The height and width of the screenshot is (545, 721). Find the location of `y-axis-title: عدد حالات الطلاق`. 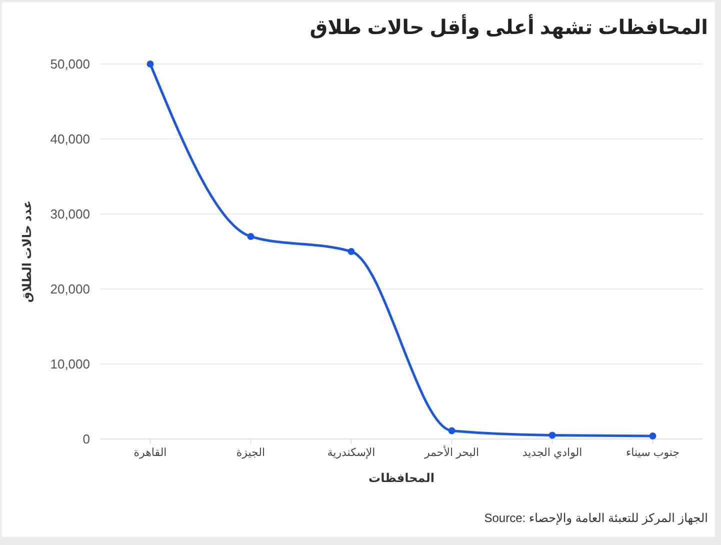

y-axis-title: عدد حالات الطلاق is located at coordinates (27, 251).